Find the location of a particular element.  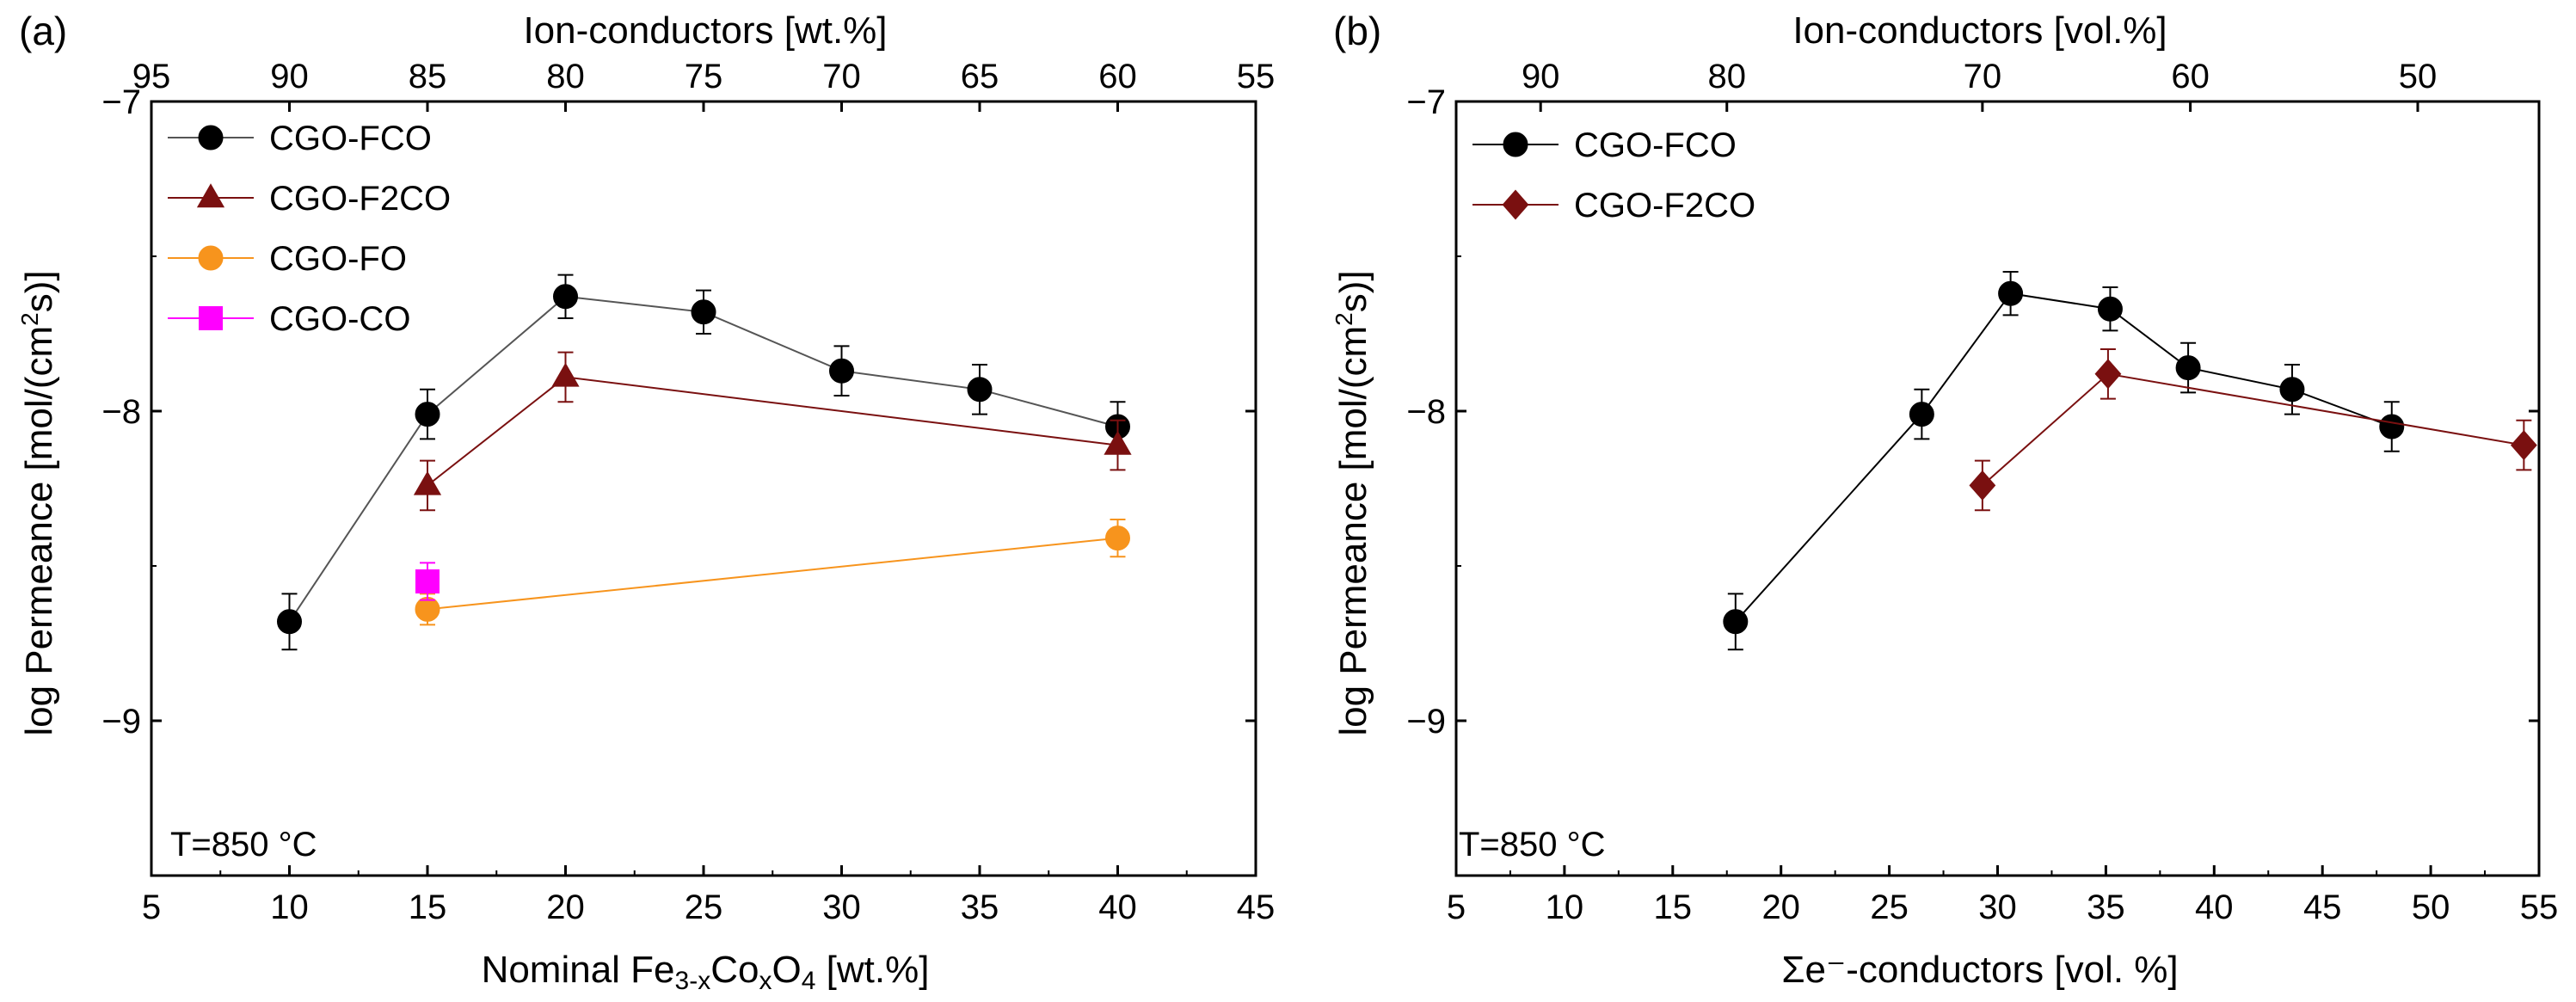

top-tick-label: 95 is located at coordinates (151, 76).